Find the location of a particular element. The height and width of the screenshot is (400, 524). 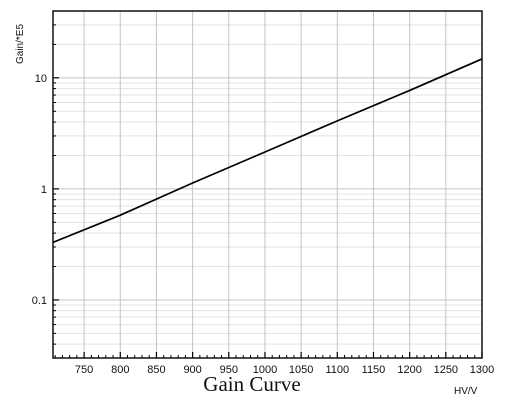

x-tick-label: 1200 is located at coordinates (409, 370).